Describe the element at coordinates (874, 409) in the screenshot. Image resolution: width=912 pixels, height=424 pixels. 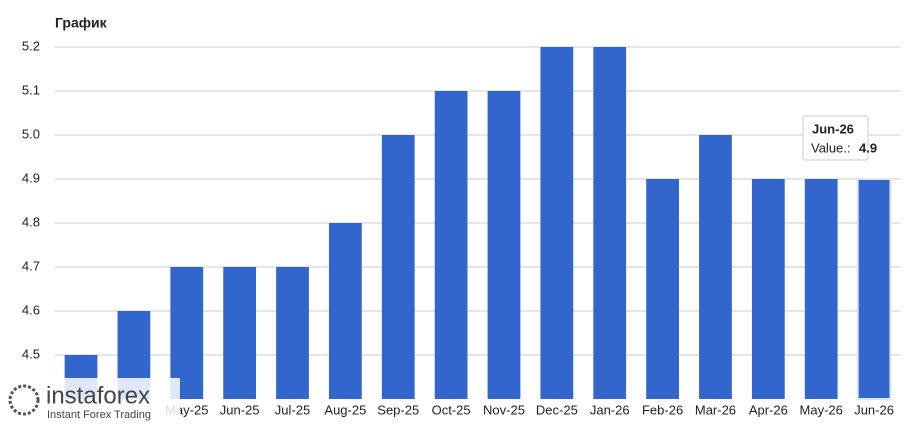
I see `x-tick-label: Jun-26` at that location.